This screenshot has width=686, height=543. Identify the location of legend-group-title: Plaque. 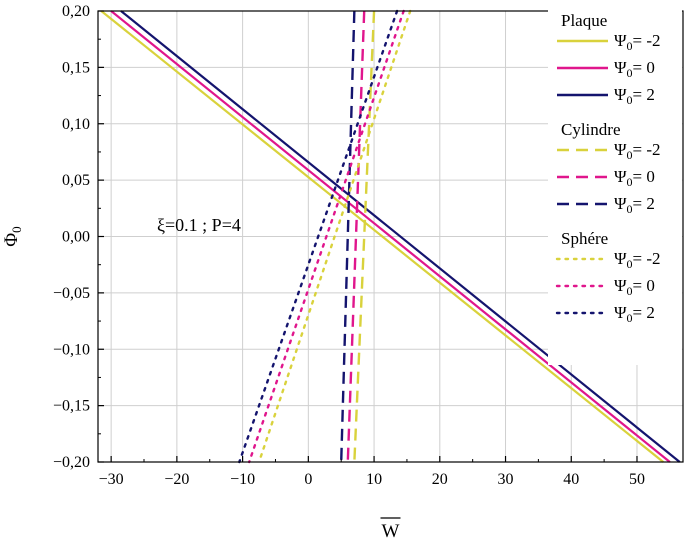
(584, 20).